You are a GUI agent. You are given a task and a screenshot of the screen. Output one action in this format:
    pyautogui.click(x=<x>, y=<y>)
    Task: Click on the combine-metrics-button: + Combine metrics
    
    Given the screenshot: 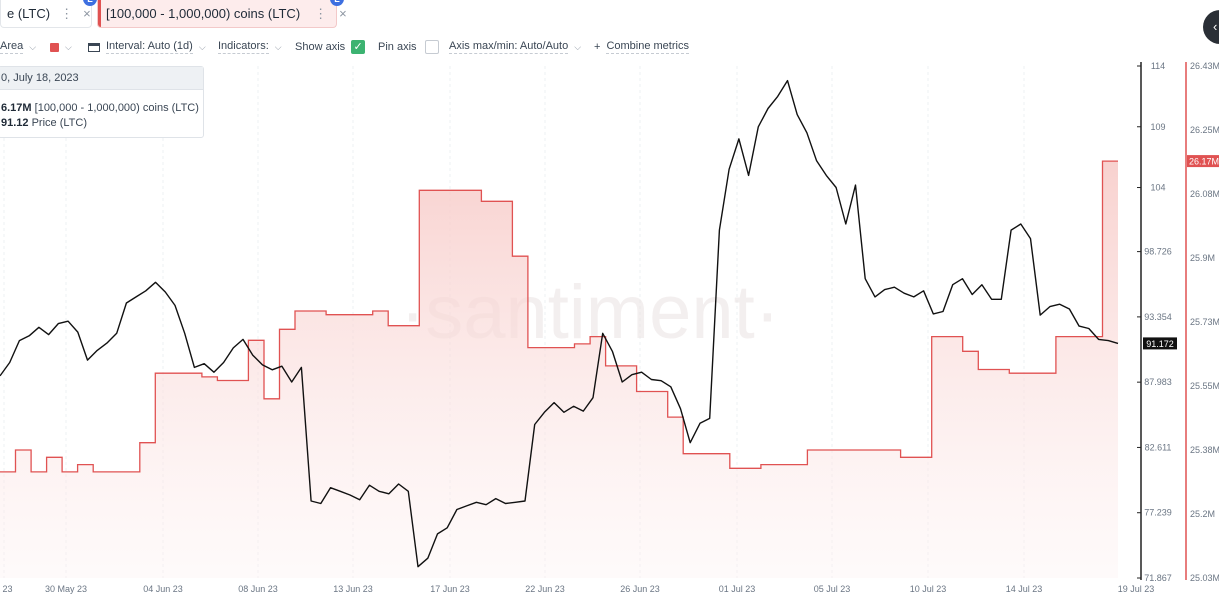 What is the action you would take?
    pyautogui.click(x=641, y=47)
    